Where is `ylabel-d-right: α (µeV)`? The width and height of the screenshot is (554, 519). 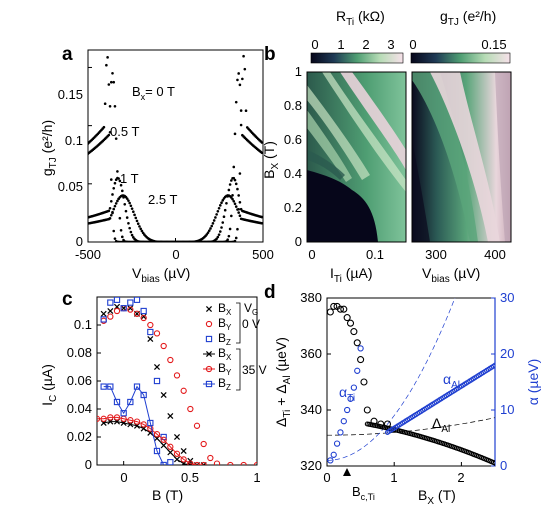 ylabel-d-right: α (µeV) is located at coordinates (533, 382).